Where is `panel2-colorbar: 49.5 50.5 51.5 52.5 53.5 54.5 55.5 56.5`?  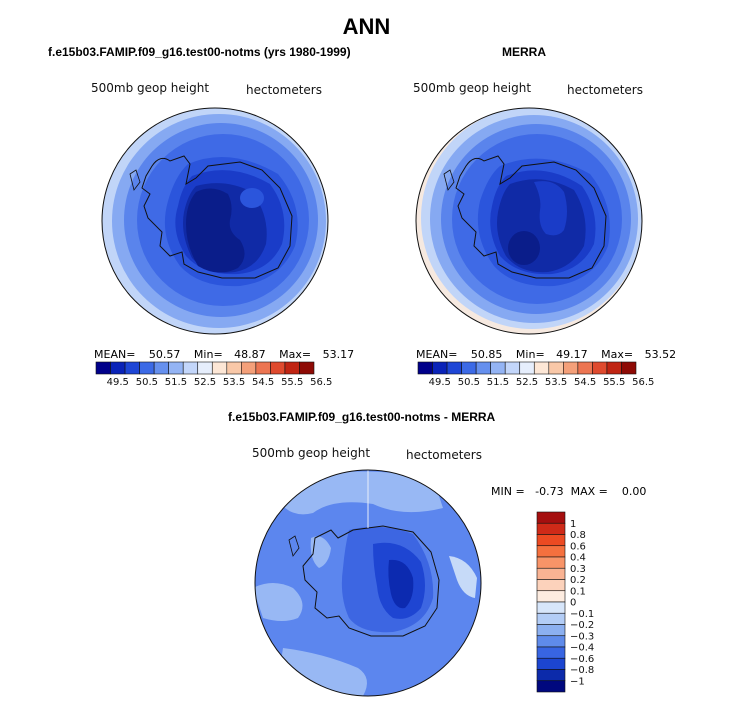
panel2-colorbar: 49.5 50.5 51.5 52.5 53.5 54.5 55.5 56.5 is located at coordinates (535, 374).